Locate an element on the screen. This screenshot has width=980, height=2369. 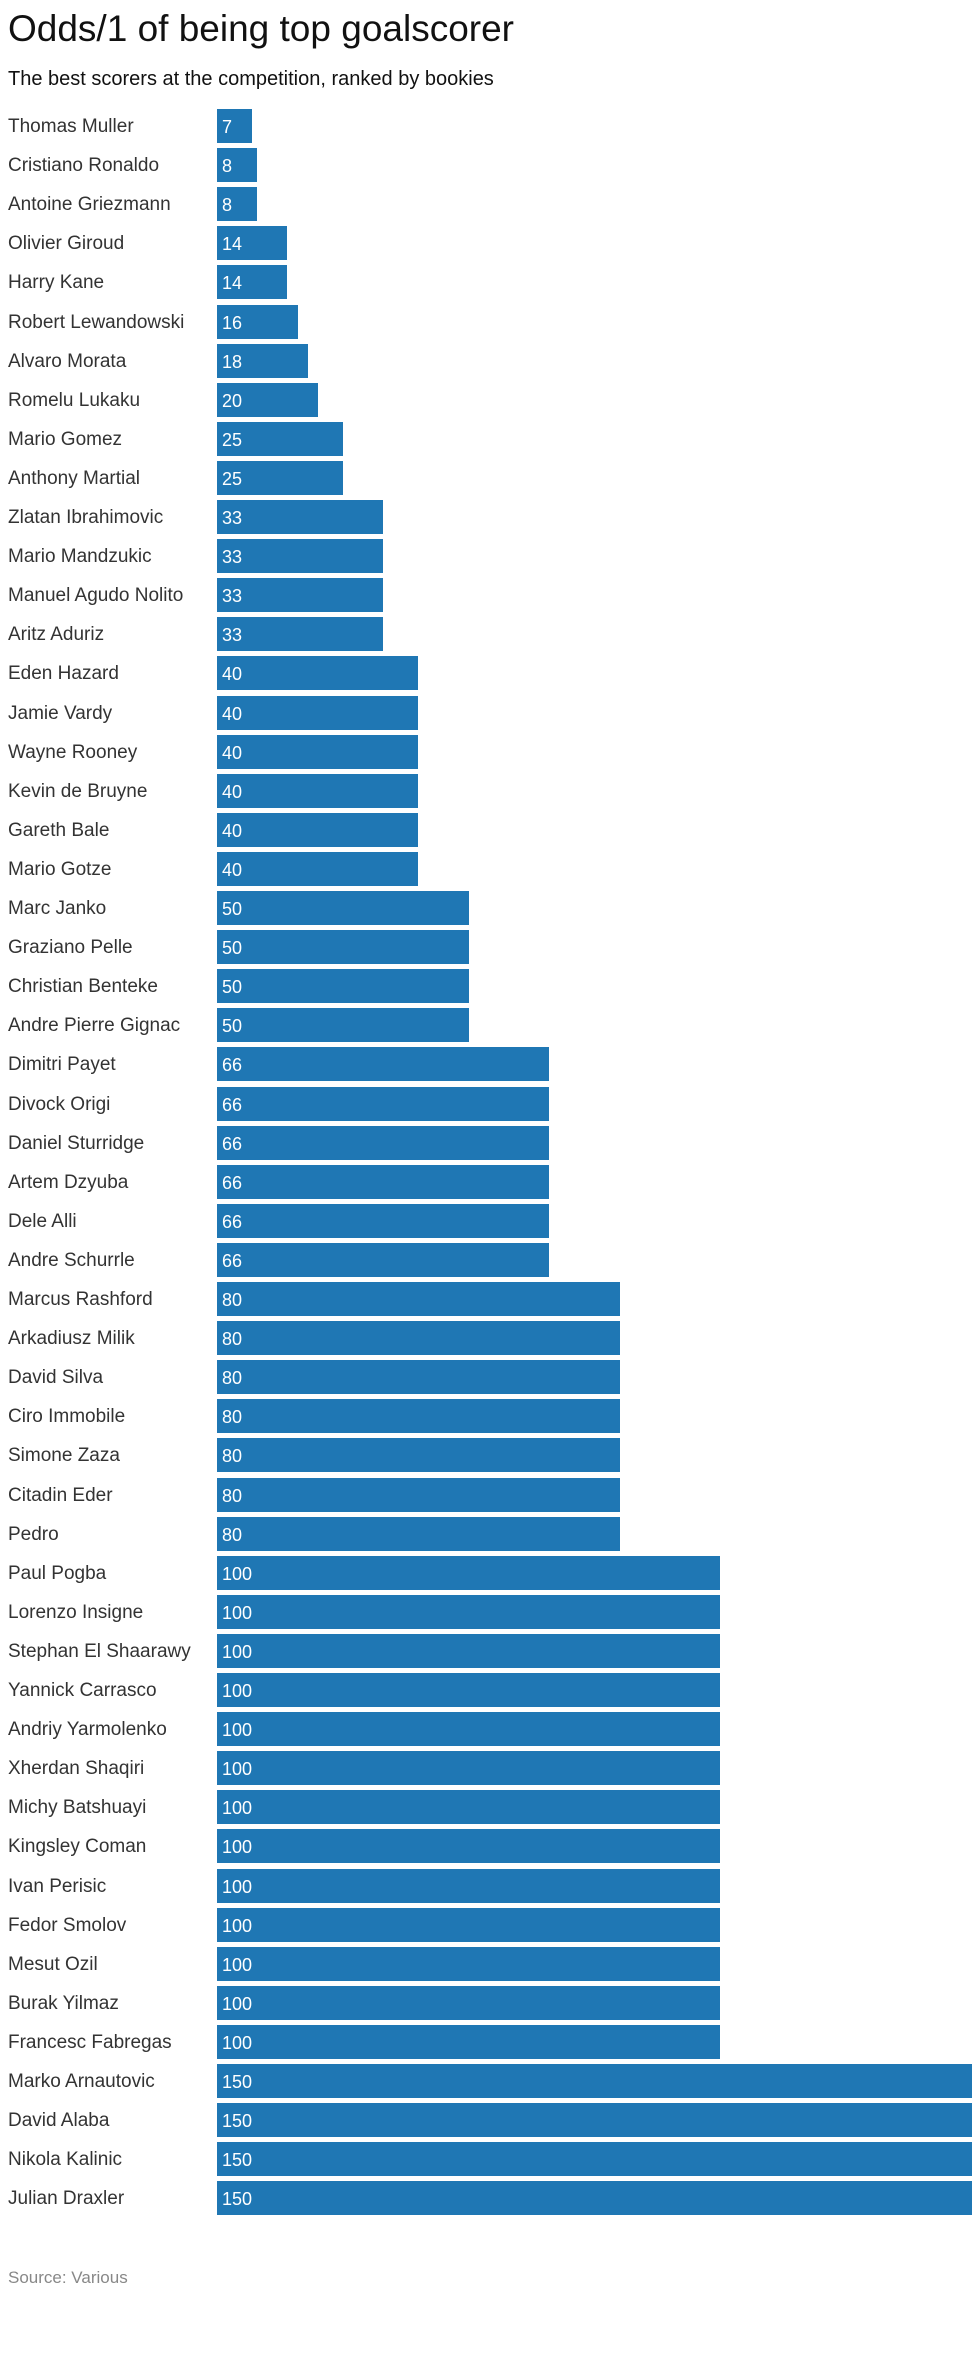
bar-value-label: 25 is located at coordinates (232, 478).